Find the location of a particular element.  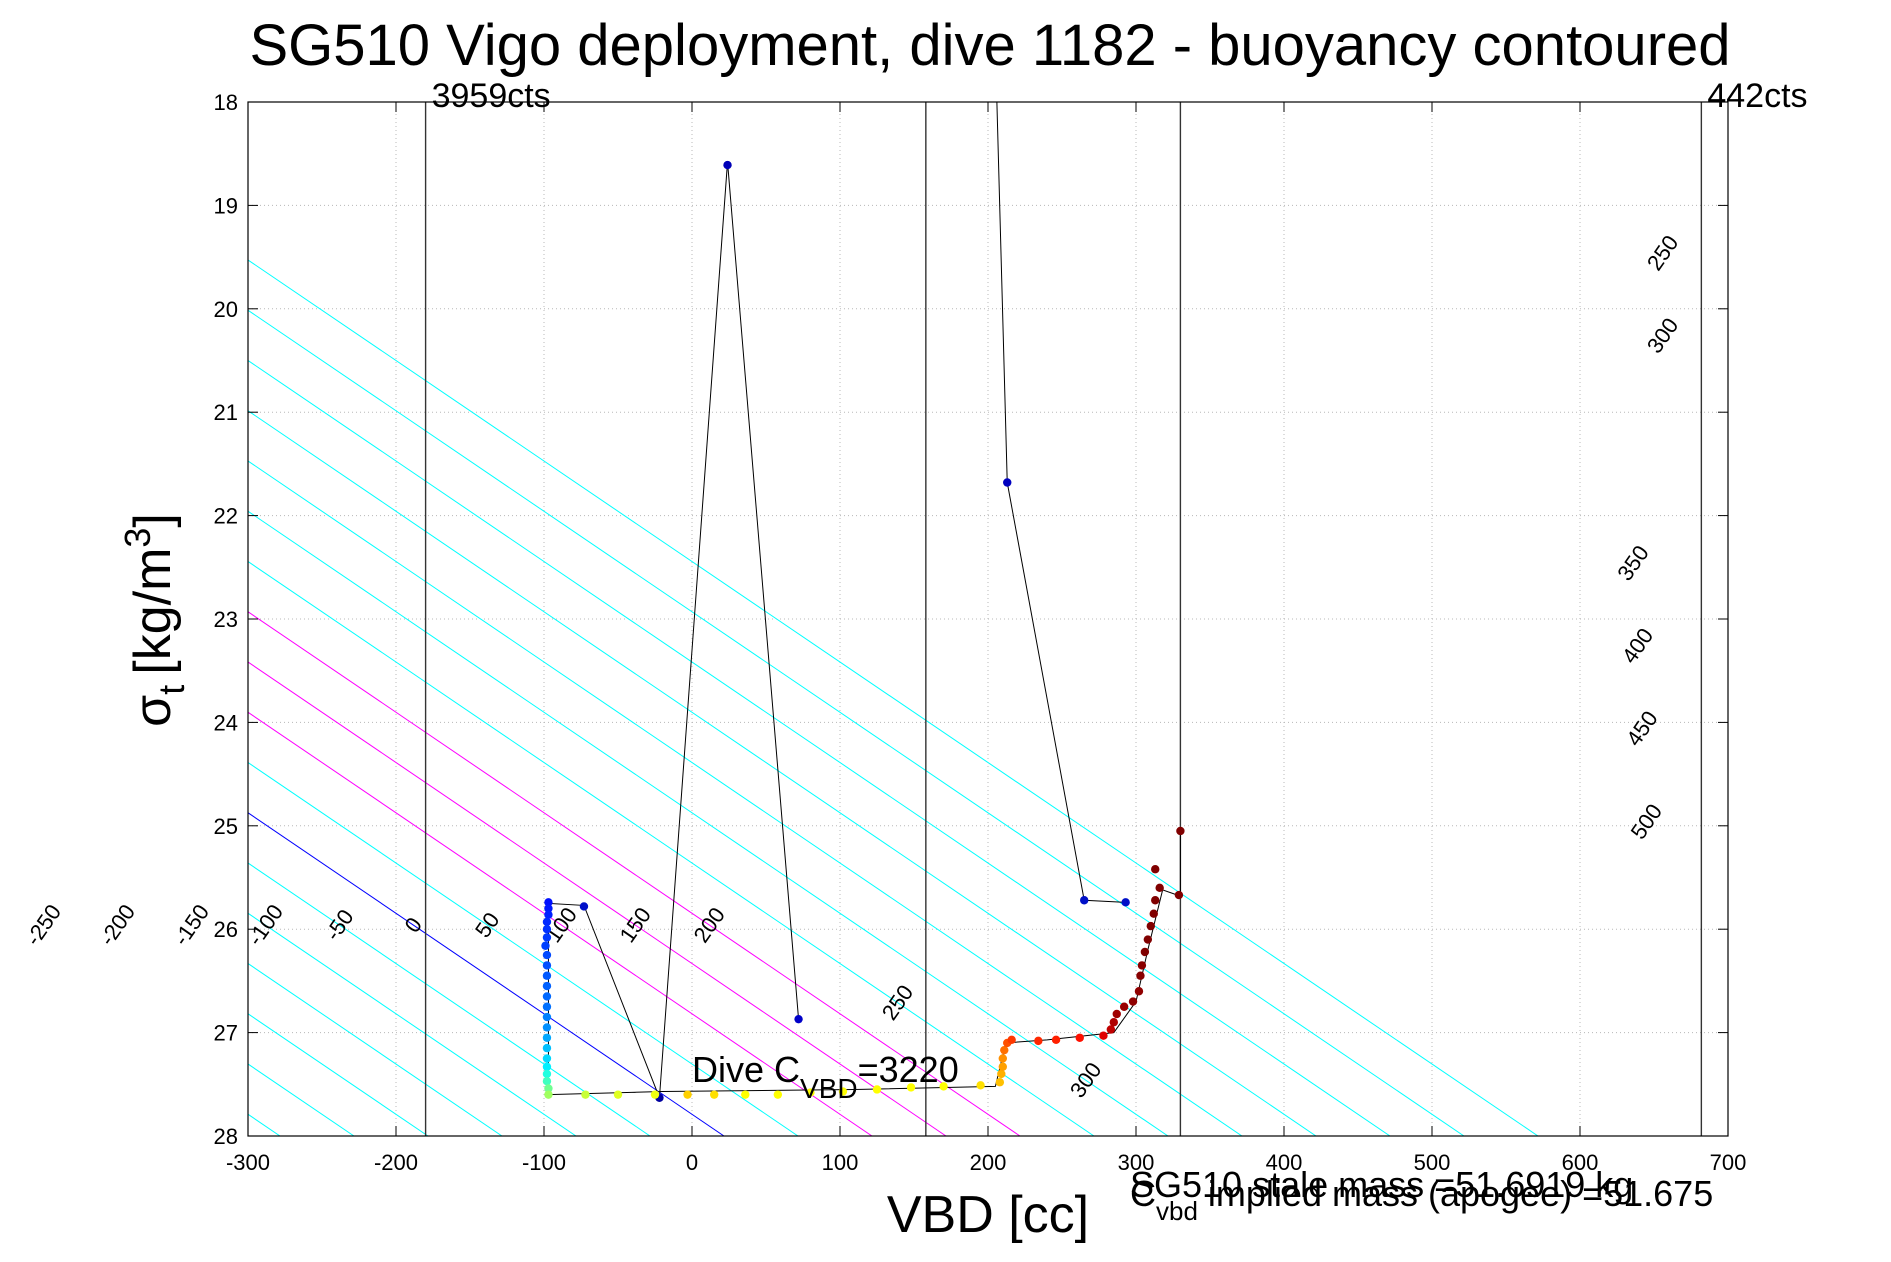

y-tick-label: 18 is located at coordinates (226, 102).